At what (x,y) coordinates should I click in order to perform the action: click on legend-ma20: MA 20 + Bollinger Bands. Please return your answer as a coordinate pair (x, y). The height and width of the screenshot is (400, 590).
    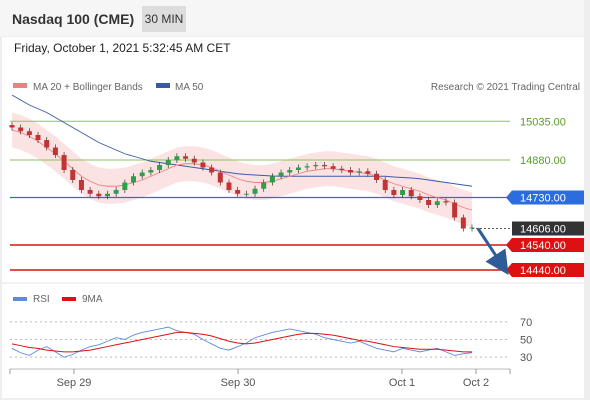
    Looking at the image, I should click on (88, 87).